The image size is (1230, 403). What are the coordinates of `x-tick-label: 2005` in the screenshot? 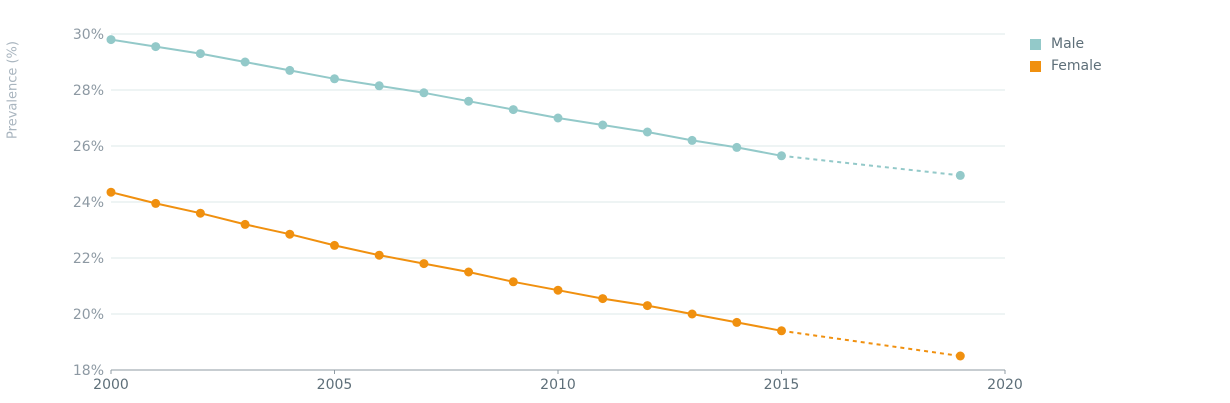 It's located at (335, 385).